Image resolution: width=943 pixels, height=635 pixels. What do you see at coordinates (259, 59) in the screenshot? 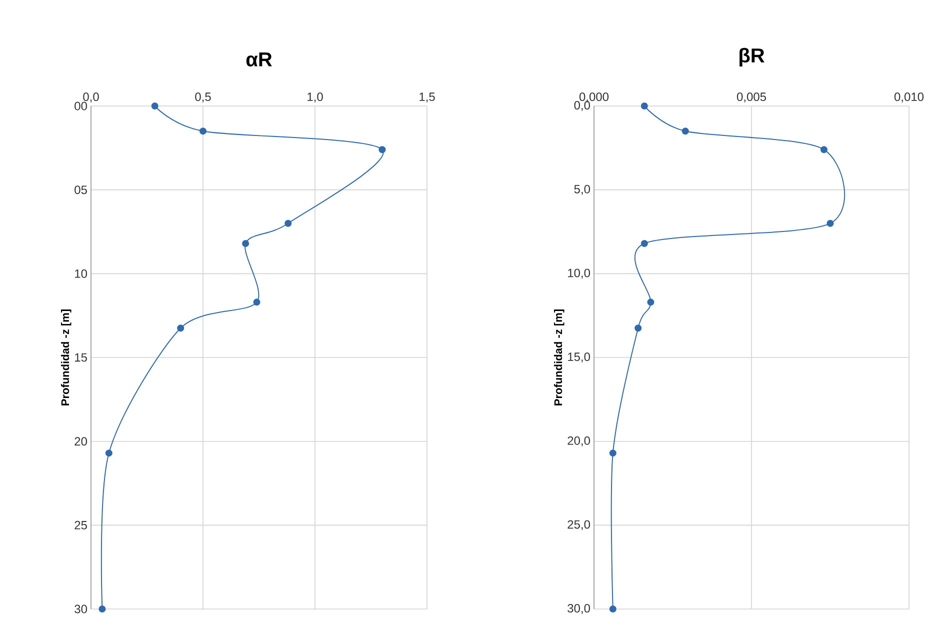
I see `chart-title: αR` at bounding box center [259, 59].